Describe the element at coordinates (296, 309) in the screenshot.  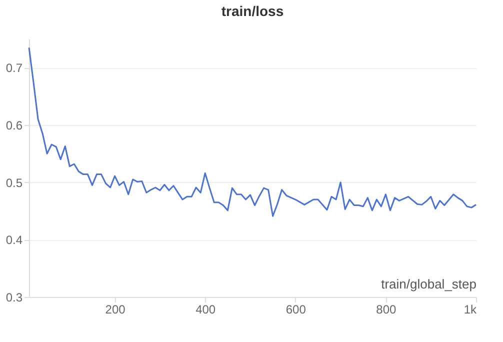
I see `x-tick-label: 600` at that location.